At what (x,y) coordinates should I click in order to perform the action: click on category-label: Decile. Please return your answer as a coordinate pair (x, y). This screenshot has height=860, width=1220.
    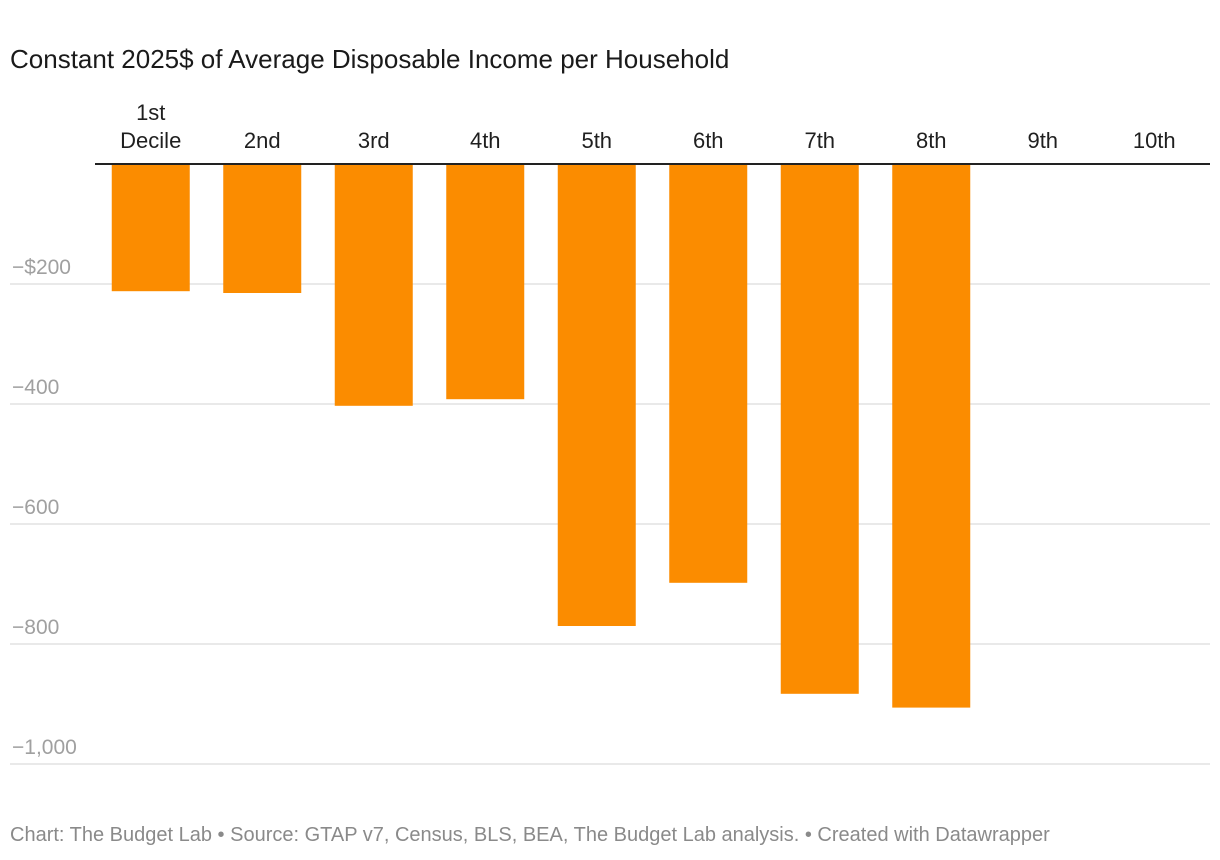
    Looking at the image, I should click on (150, 140).